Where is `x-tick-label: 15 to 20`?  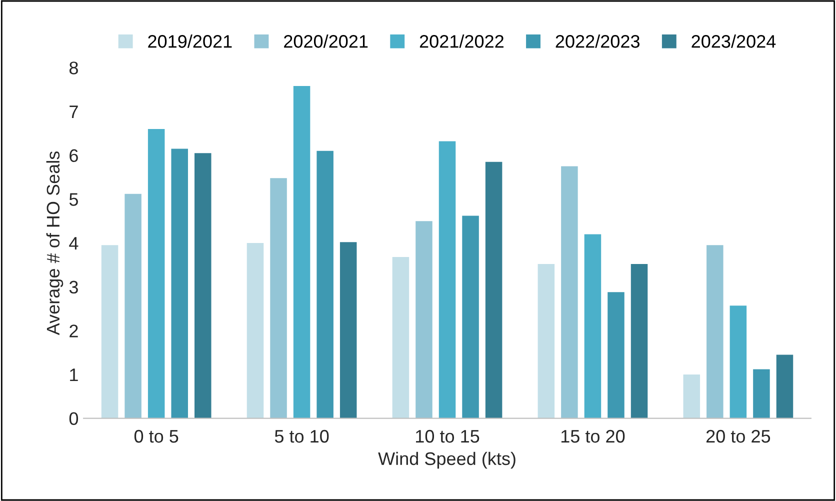 x-tick-label: 15 to 20 is located at coordinates (593, 436).